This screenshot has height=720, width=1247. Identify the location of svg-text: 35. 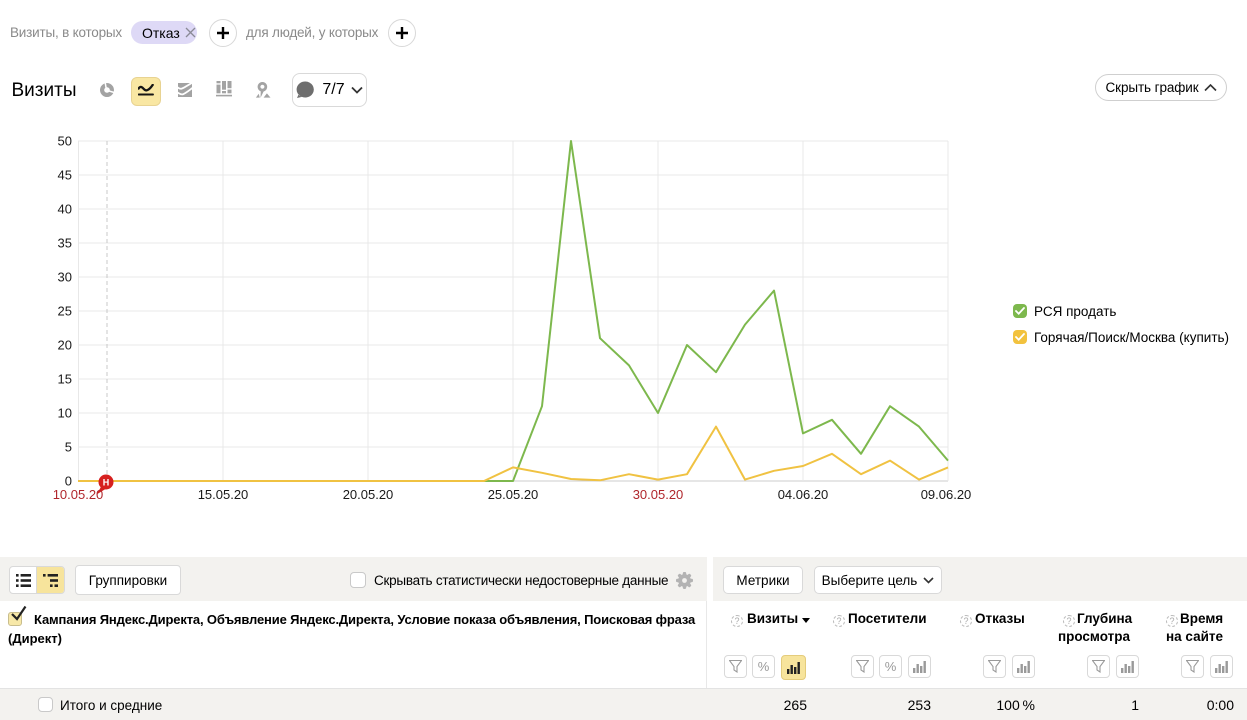
(65, 243).